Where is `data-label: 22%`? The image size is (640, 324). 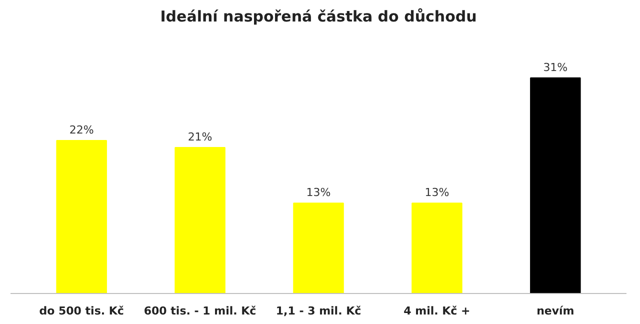 data-label: 22% is located at coordinates (81, 130).